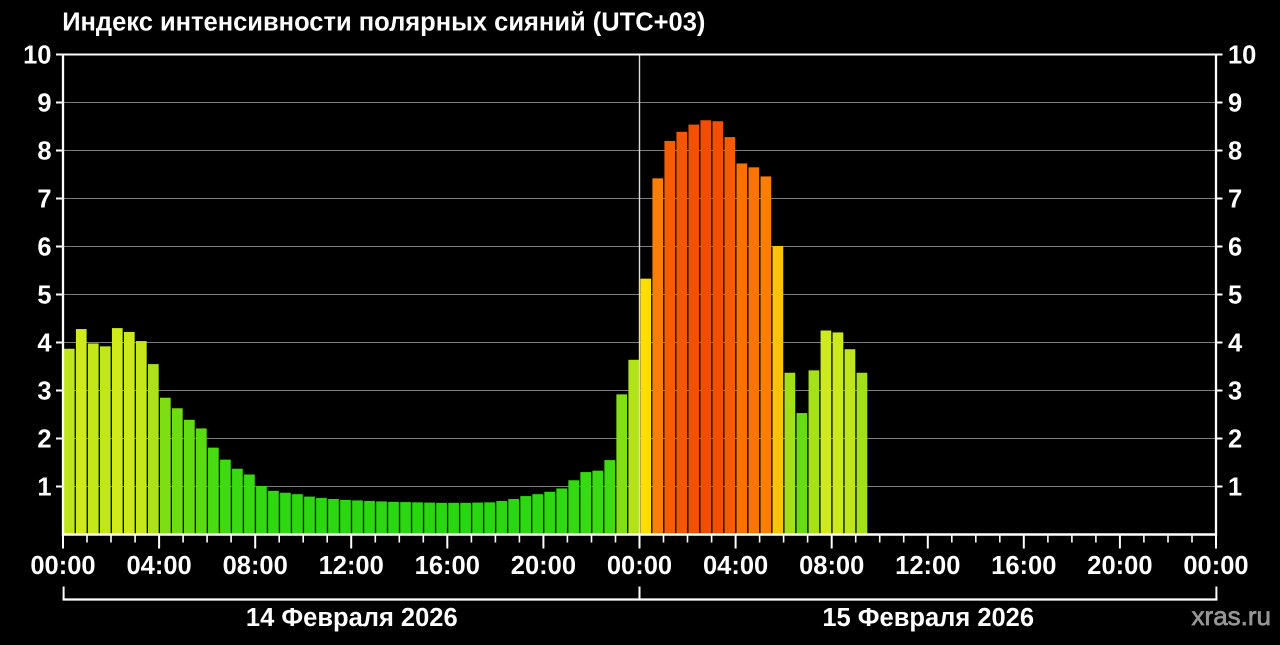  Describe the element at coordinates (1231, 616) in the screenshot. I see `svg-text: xras.ru` at that location.